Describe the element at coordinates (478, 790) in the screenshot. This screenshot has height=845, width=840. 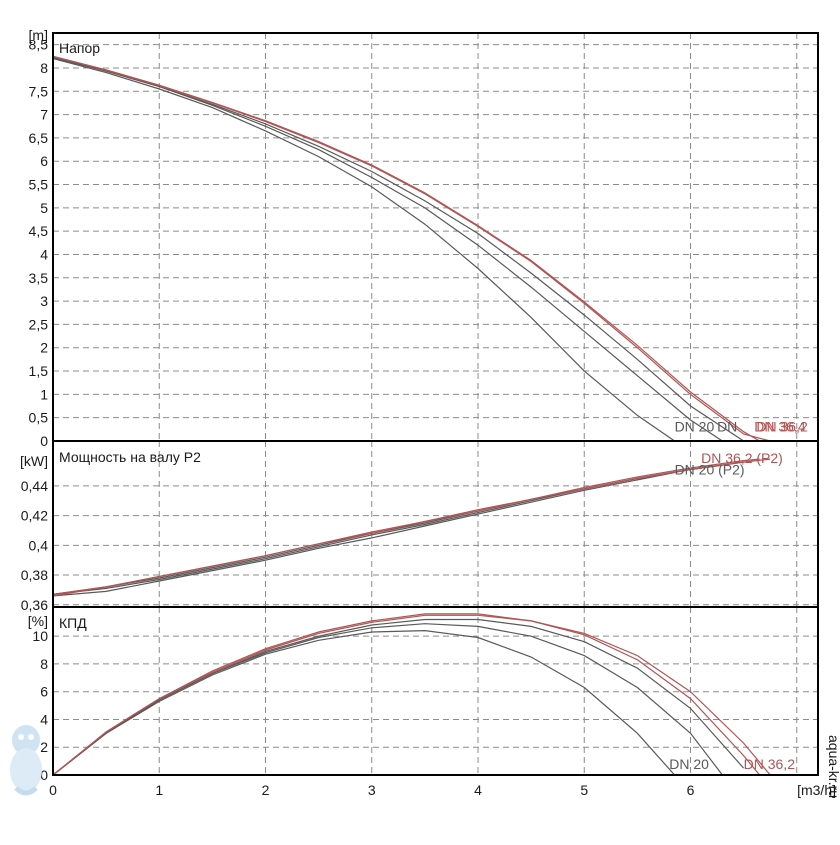
I see `x-tick-label: 4` at that location.